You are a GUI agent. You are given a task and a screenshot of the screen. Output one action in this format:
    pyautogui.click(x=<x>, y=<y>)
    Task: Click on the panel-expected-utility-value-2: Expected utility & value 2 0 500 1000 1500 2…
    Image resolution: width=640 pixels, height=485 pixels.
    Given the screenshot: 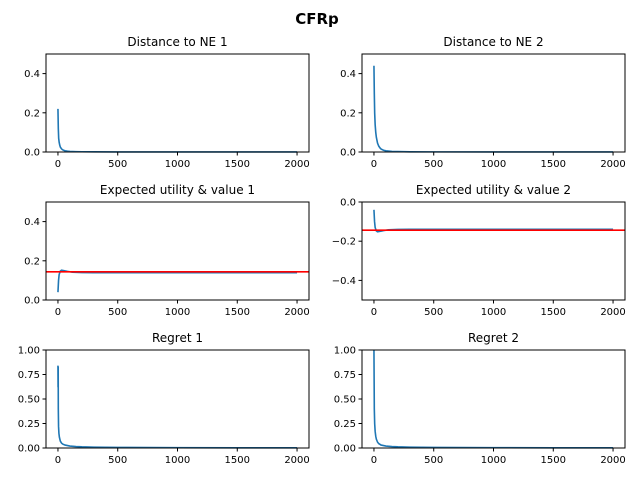 What is the action you would take?
    pyautogui.click(x=479, y=250)
    